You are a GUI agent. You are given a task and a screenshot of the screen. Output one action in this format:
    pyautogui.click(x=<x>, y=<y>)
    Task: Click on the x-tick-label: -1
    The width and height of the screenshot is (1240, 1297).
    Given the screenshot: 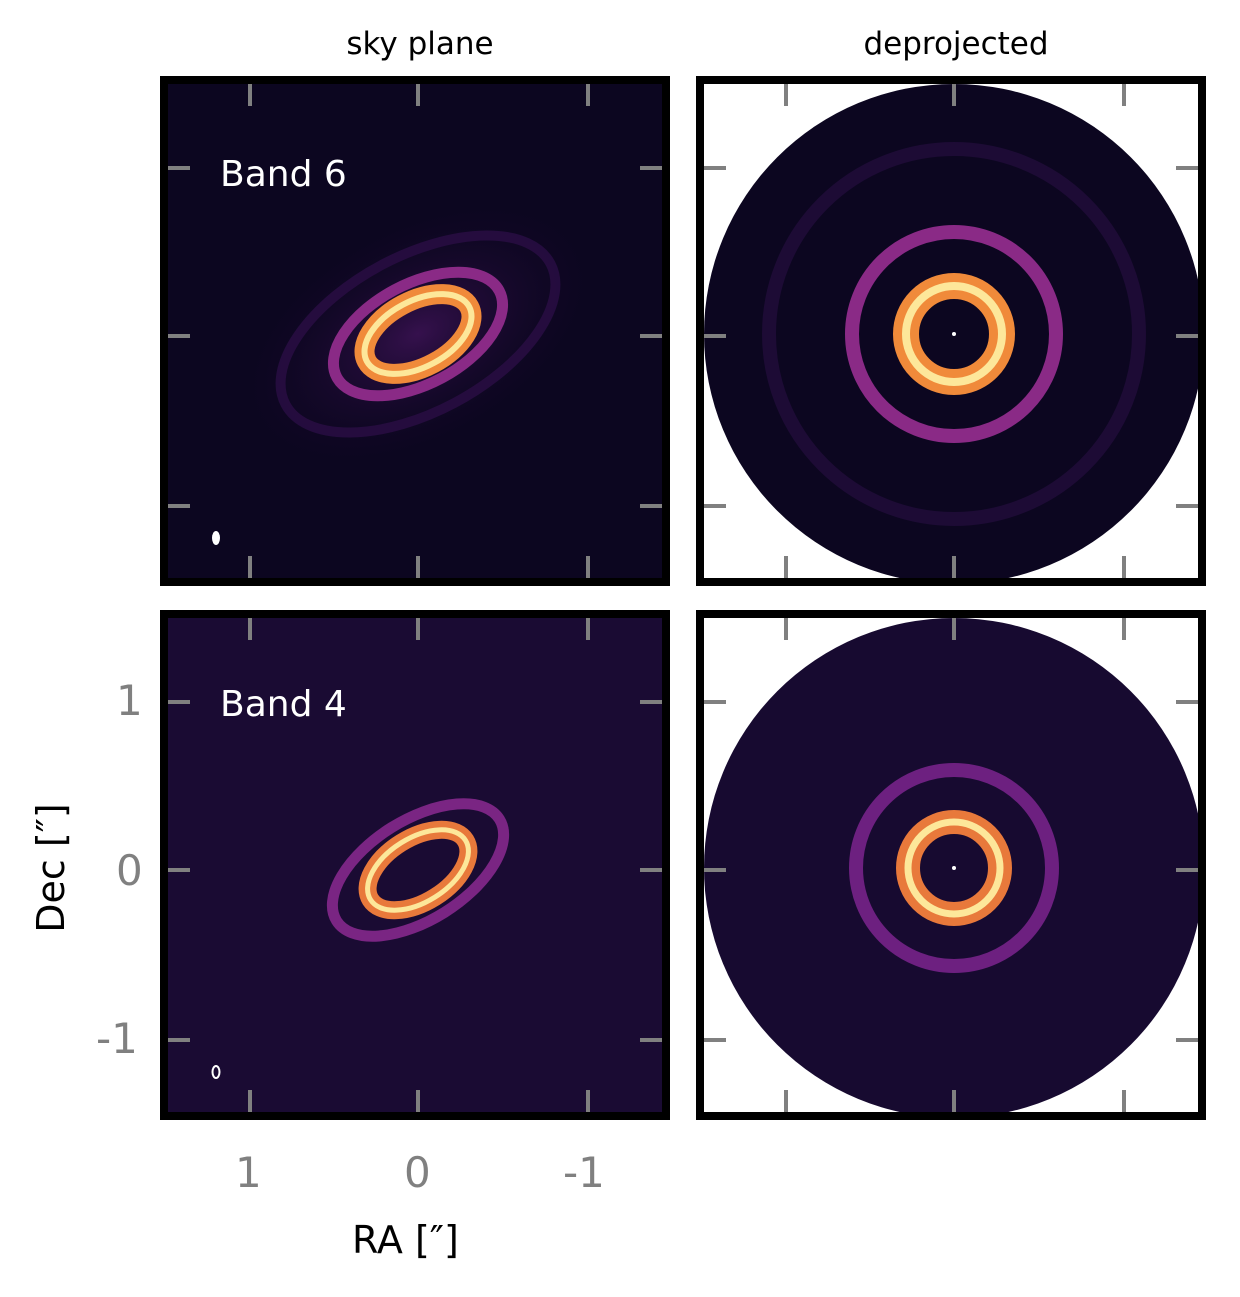 What is the action you would take?
    pyautogui.click(x=584, y=1172)
    